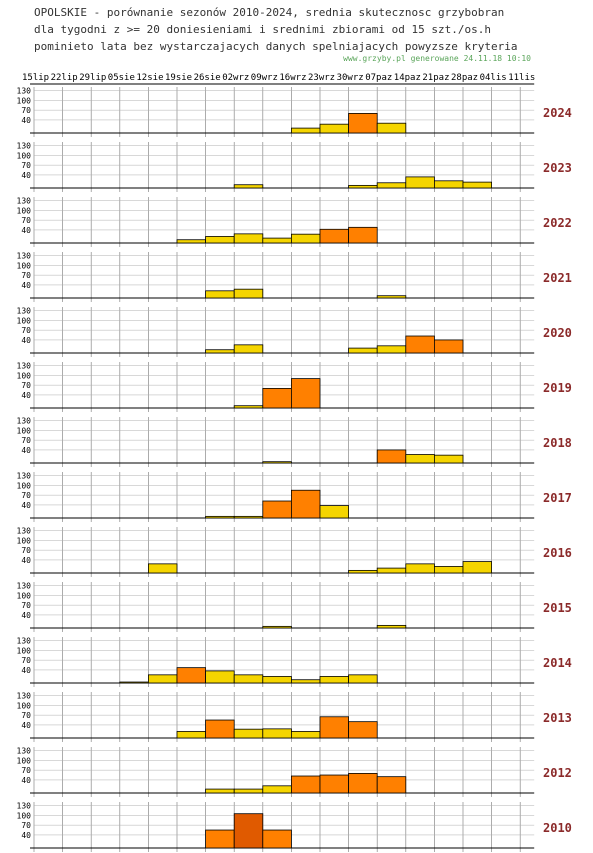 The height and width of the screenshot is (853, 593). What do you see at coordinates (557, 663) in the screenshot?
I see `year-label: 2014` at bounding box center [557, 663].